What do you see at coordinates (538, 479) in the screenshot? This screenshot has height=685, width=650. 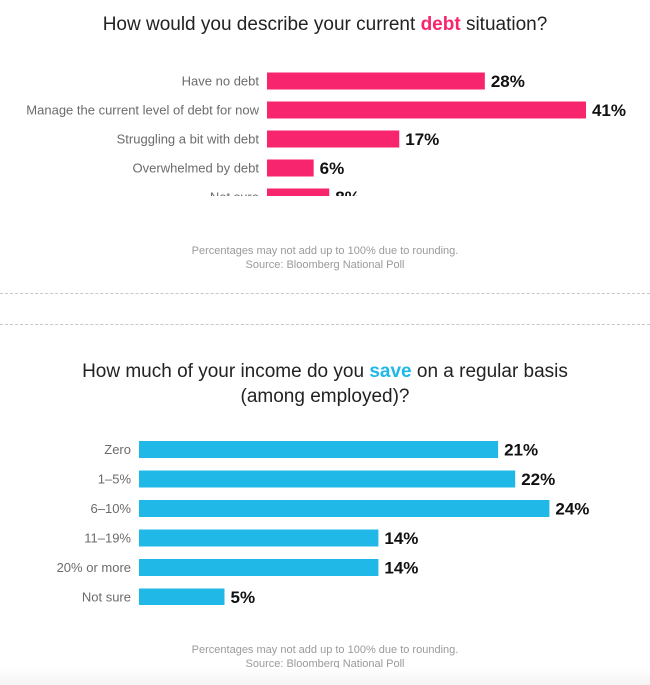 I see `value-label: 22%` at bounding box center [538, 479].